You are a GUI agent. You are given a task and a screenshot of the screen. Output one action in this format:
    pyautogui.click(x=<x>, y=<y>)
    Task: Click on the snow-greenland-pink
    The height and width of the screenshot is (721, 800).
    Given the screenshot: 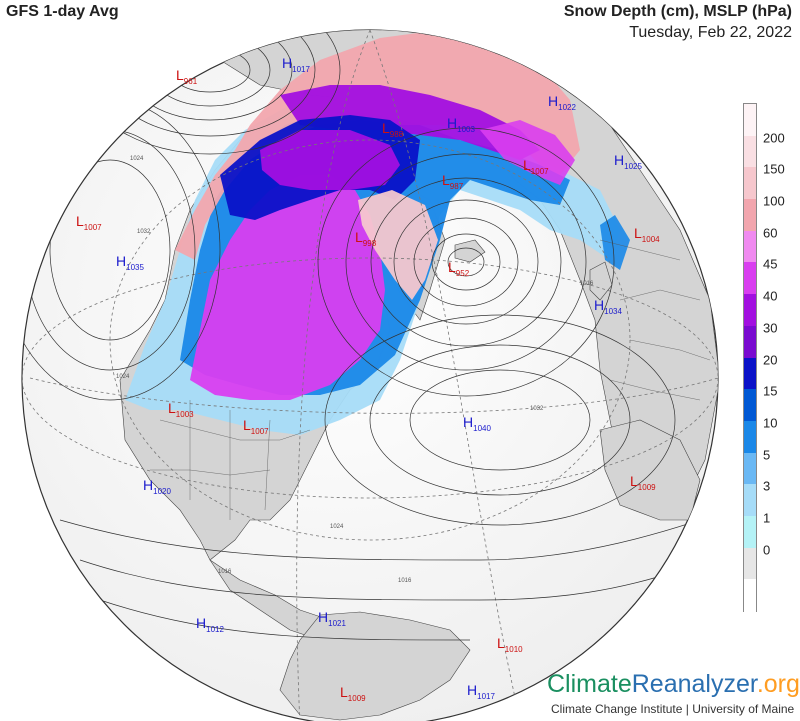 What is the action you would take?
    pyautogui.click(x=398, y=245)
    